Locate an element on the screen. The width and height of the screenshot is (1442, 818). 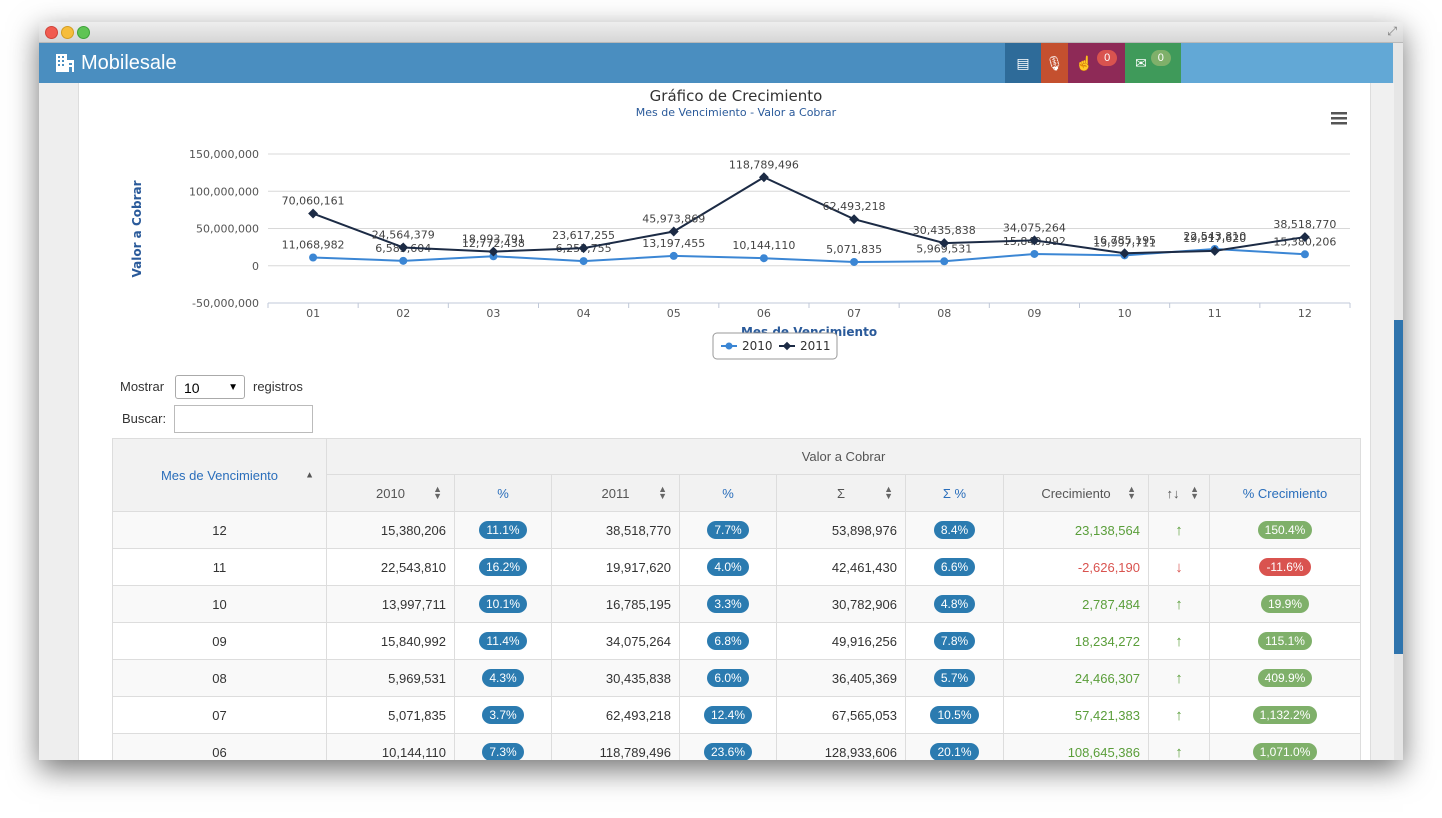
minimize-window-button is located at coordinates (67, 32).